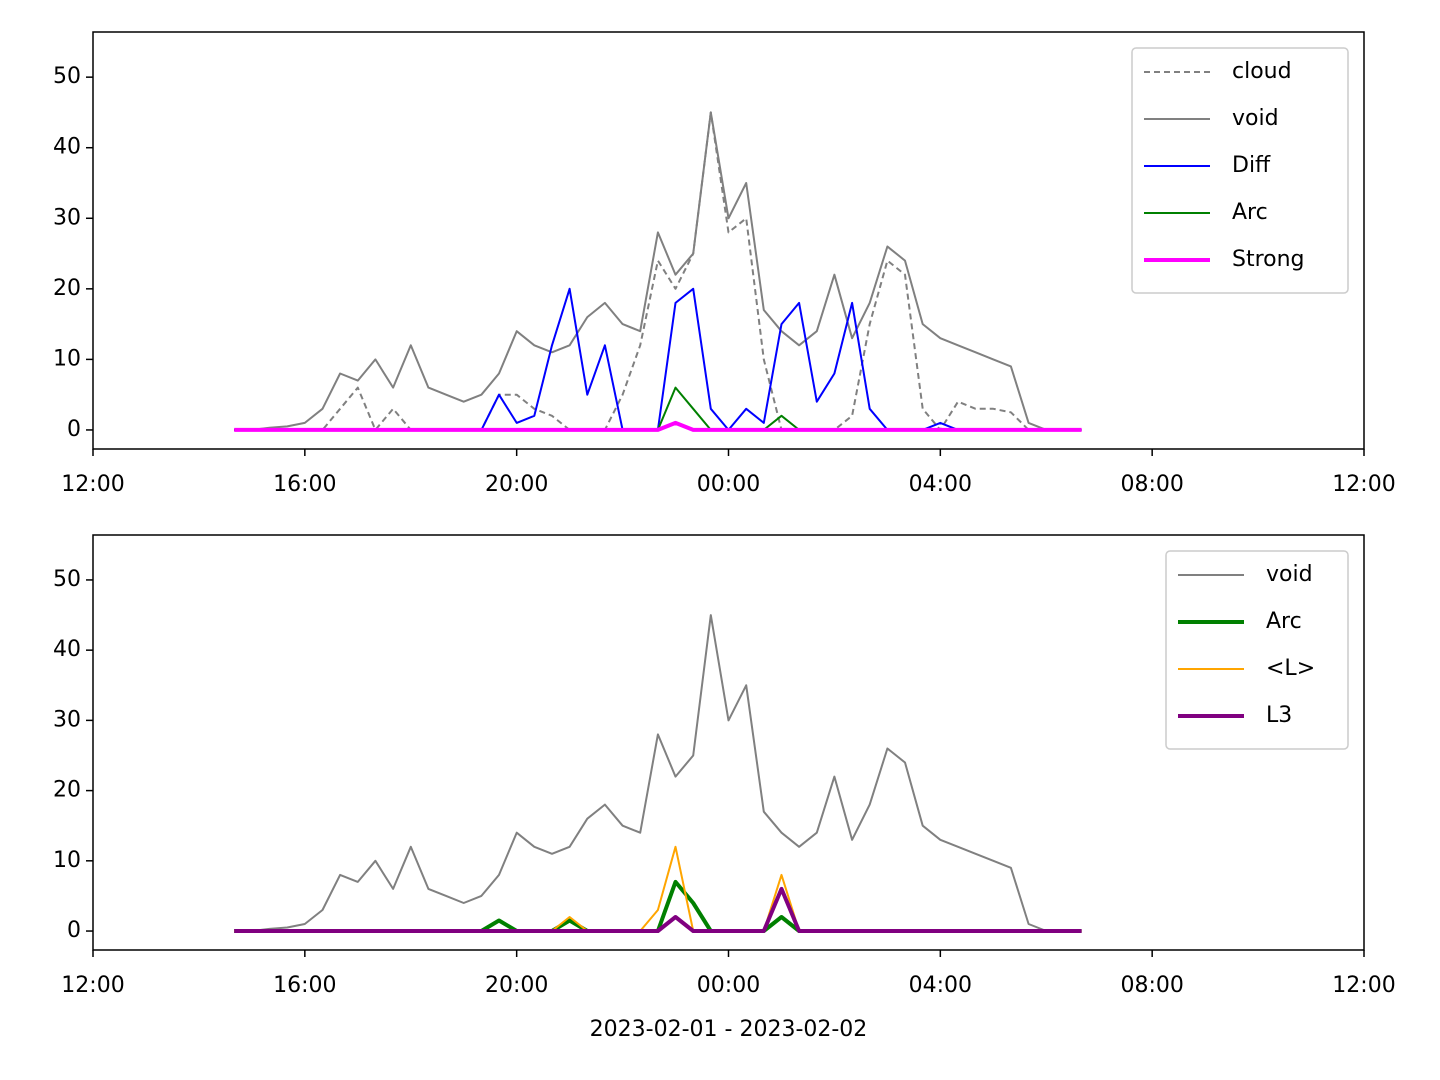 This screenshot has width=1440, height=1080. I want to click on legend-label: cloud, so click(1262, 71).